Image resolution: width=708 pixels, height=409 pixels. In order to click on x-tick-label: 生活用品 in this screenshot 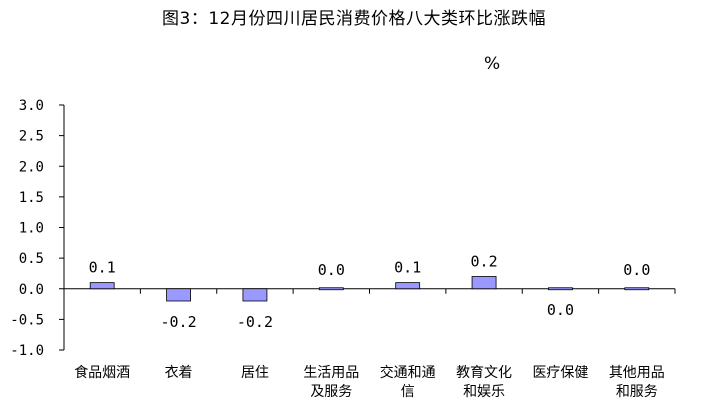, I will do `click(331, 373)`.